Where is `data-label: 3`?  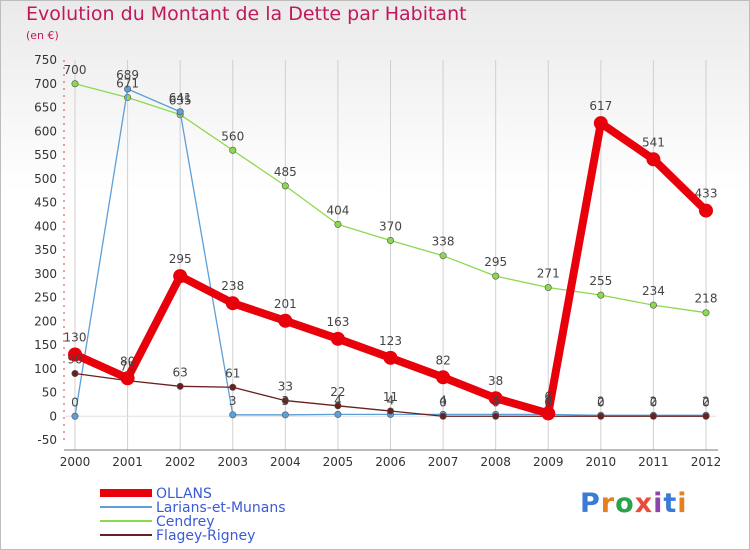
data-label: 3 is located at coordinates (233, 401).